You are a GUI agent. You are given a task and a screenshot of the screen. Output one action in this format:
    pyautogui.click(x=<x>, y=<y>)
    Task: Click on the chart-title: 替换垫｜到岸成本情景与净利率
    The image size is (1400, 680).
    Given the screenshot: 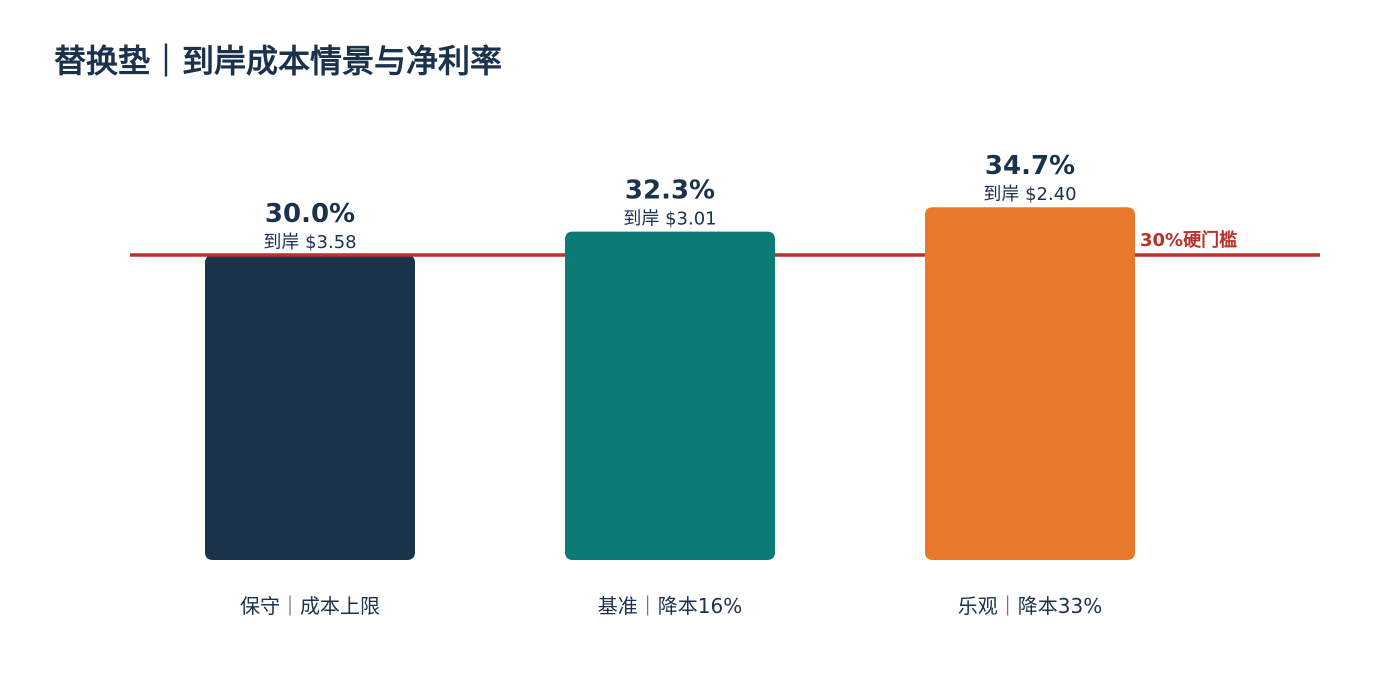 What is the action you would take?
    pyautogui.click(x=278, y=61)
    